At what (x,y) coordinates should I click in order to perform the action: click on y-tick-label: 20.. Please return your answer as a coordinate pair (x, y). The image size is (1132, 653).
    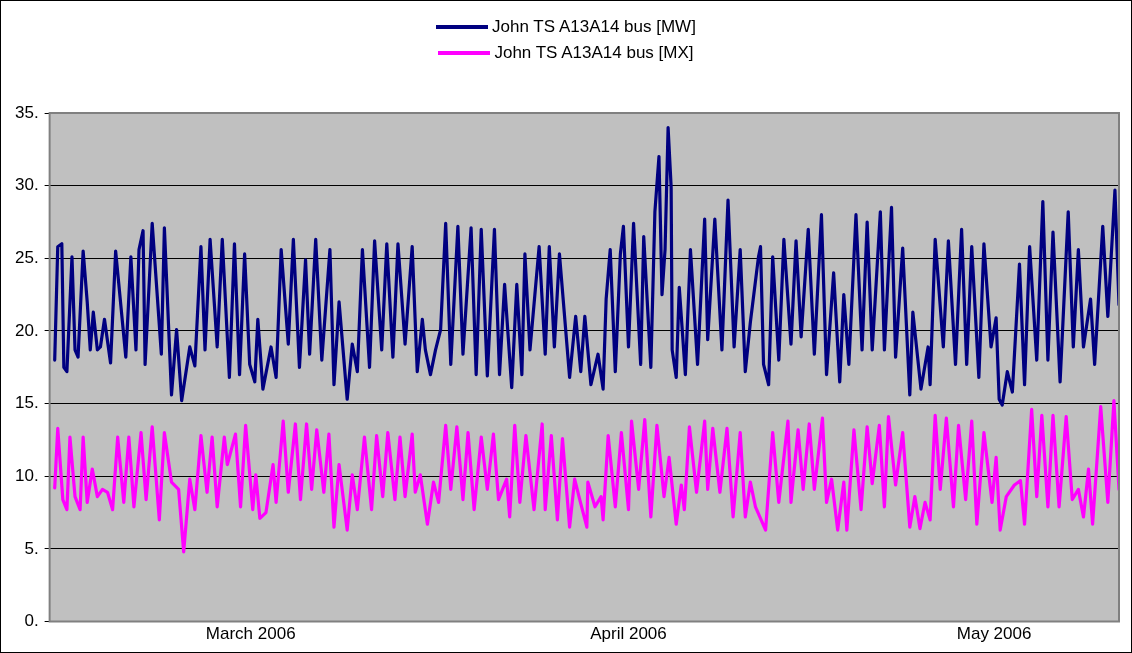
    Looking at the image, I should click on (26, 330).